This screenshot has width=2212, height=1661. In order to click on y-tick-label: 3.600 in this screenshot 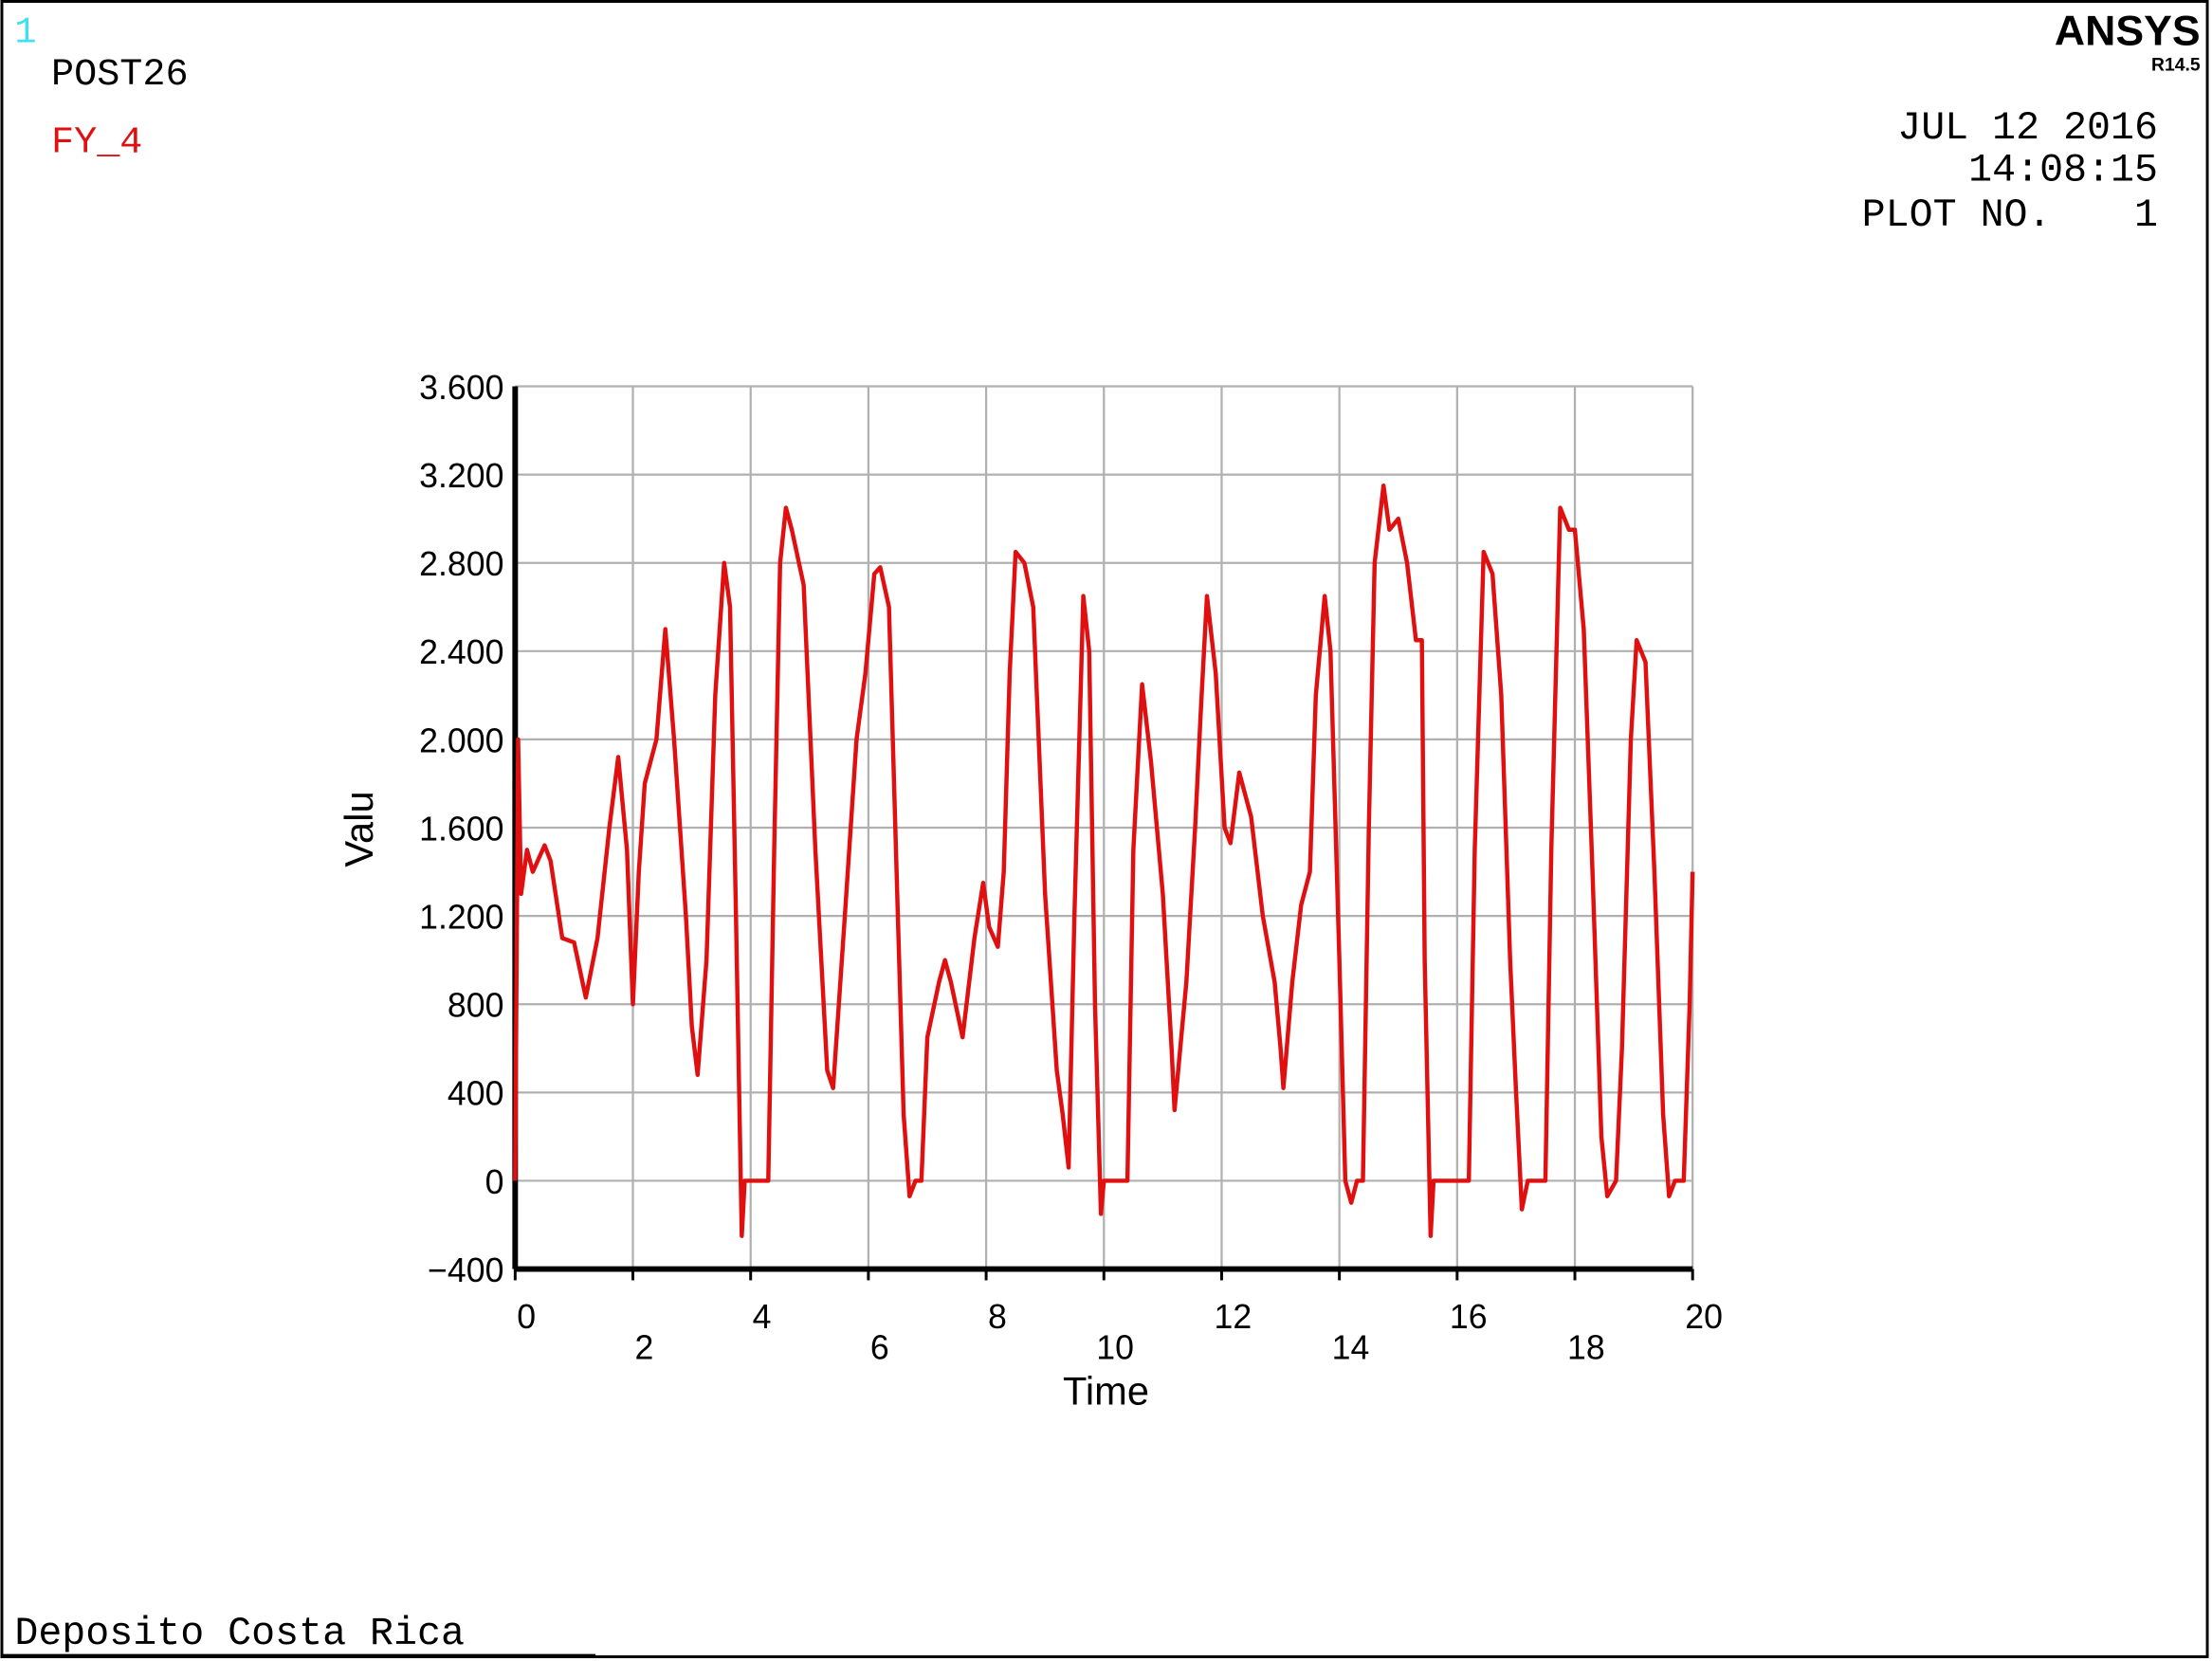, I will do `click(461, 388)`.